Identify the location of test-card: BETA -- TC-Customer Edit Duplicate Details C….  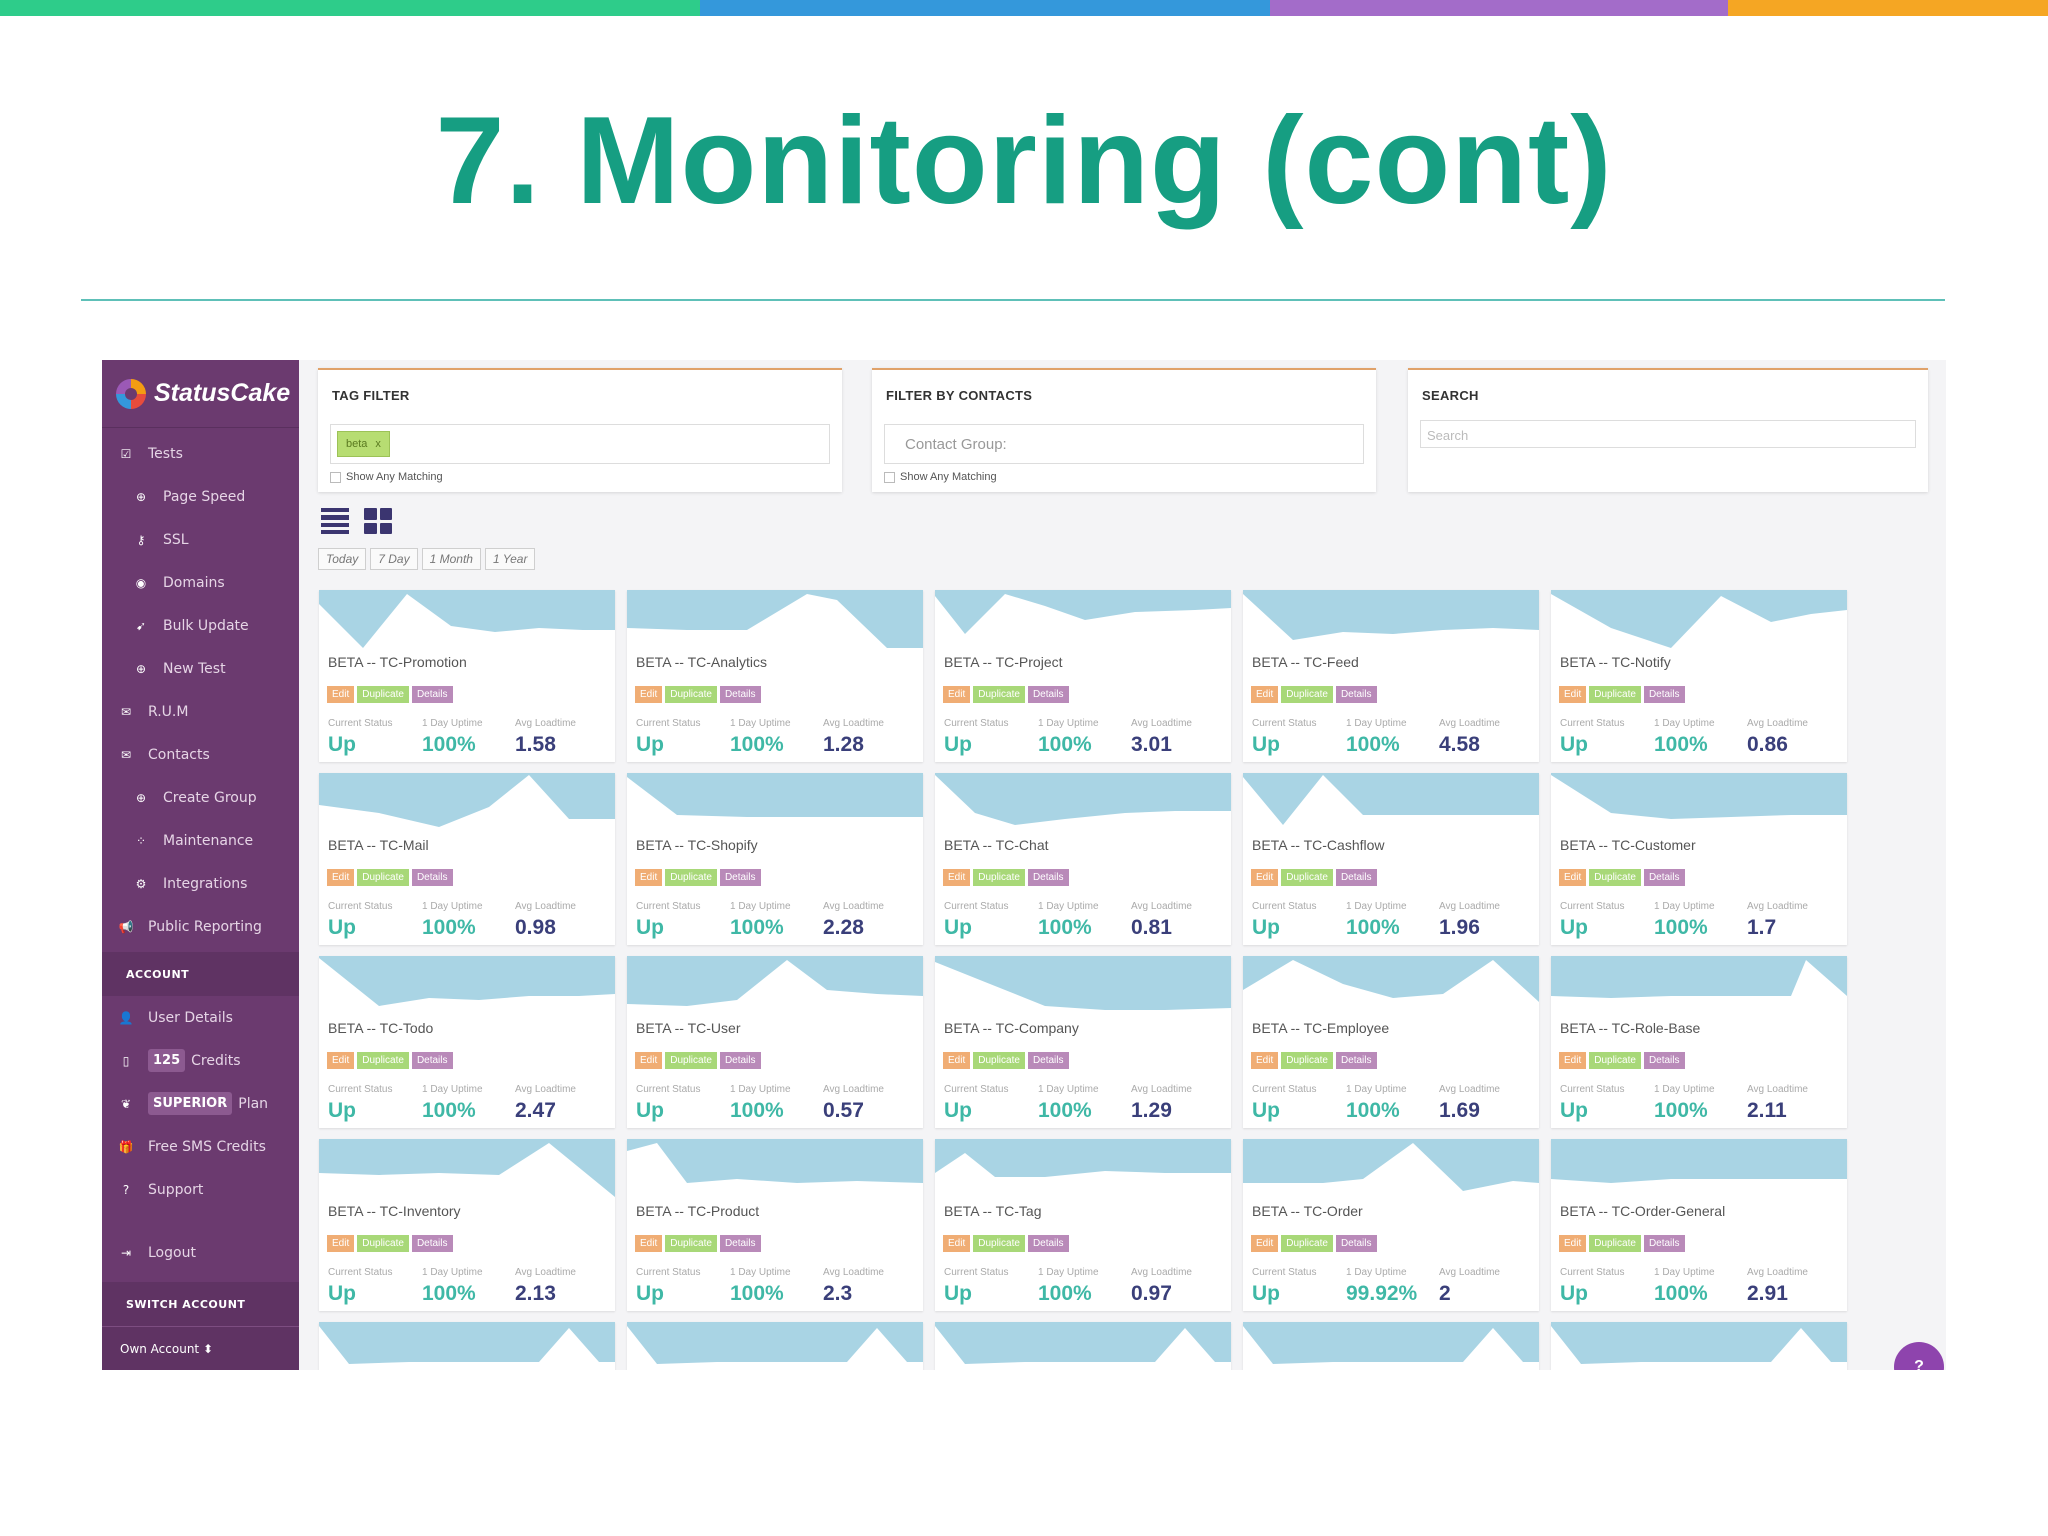
(1699, 859).